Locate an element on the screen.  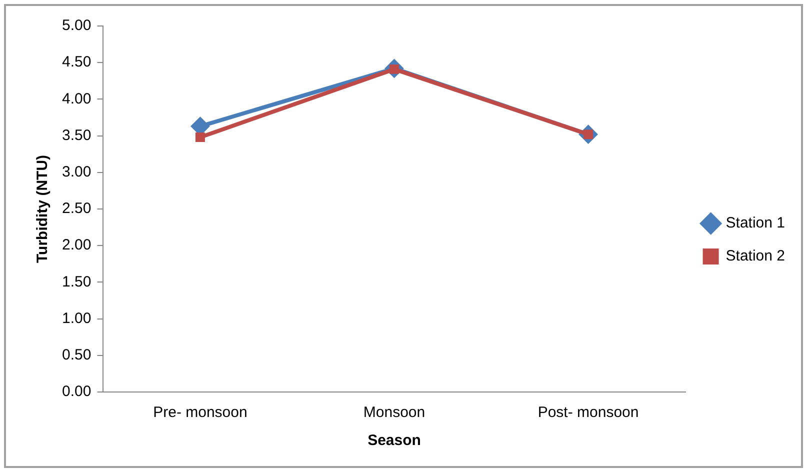
x-axis-title: Season is located at coordinates (394, 441).